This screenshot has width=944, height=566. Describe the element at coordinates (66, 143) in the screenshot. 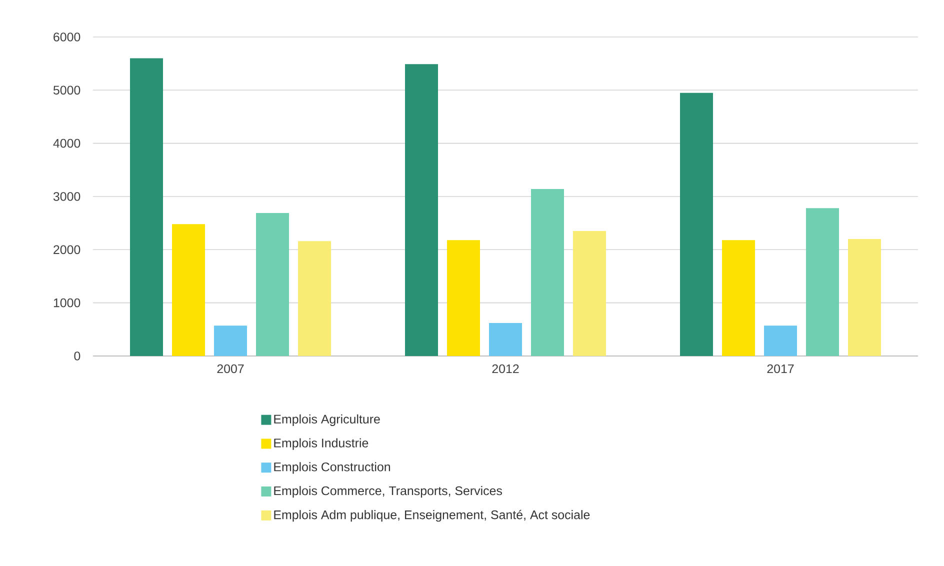

I see `y-tick-label: 4000` at that location.